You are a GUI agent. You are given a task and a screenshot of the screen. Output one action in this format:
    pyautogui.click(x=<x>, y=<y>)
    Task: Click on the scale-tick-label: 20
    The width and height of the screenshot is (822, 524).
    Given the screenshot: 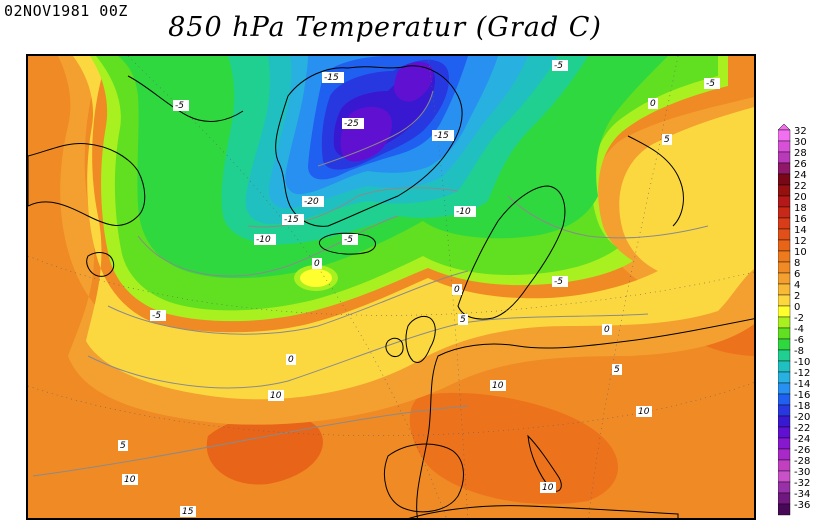 What is the action you would take?
    pyautogui.click(x=800, y=197)
    